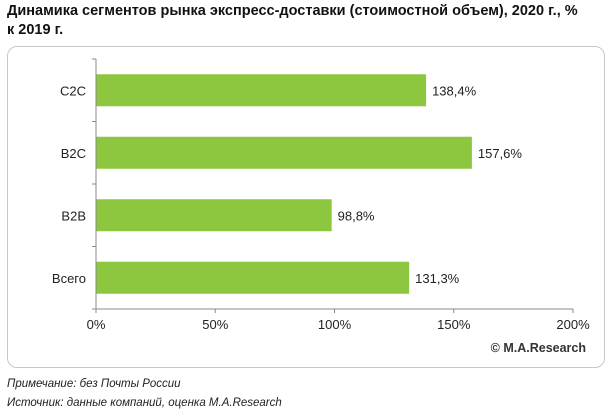 The height and width of the screenshot is (418, 611). What do you see at coordinates (73, 153) in the screenshot?
I see `y-tick-label-b2c: B2C` at bounding box center [73, 153].